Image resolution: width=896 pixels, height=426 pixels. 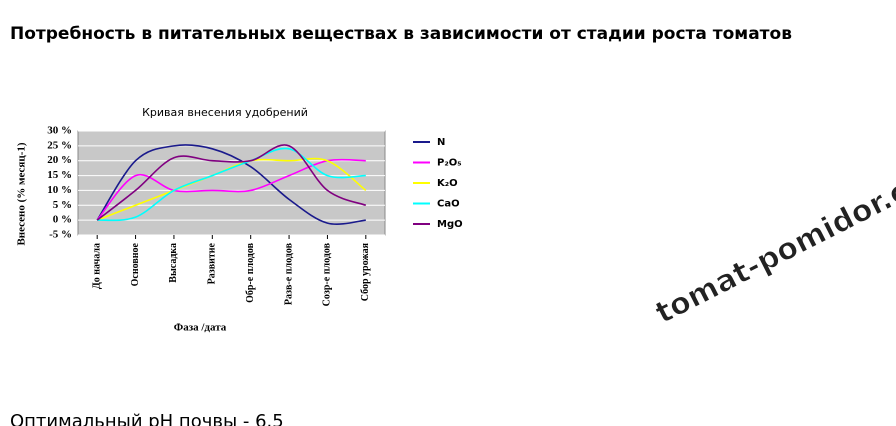 I want to click on x-tick-label: Разв-е плодов, so click(x=288, y=273).